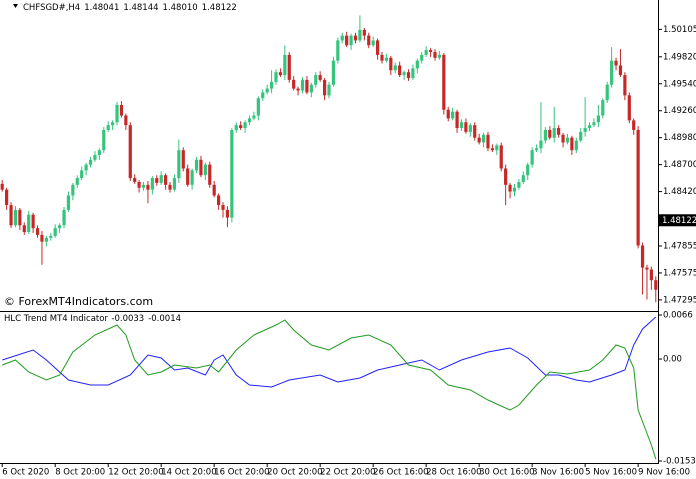 This screenshot has height=479, width=696. What do you see at coordinates (15, 6) in the screenshot?
I see `menu-icon` at bounding box center [15, 6].